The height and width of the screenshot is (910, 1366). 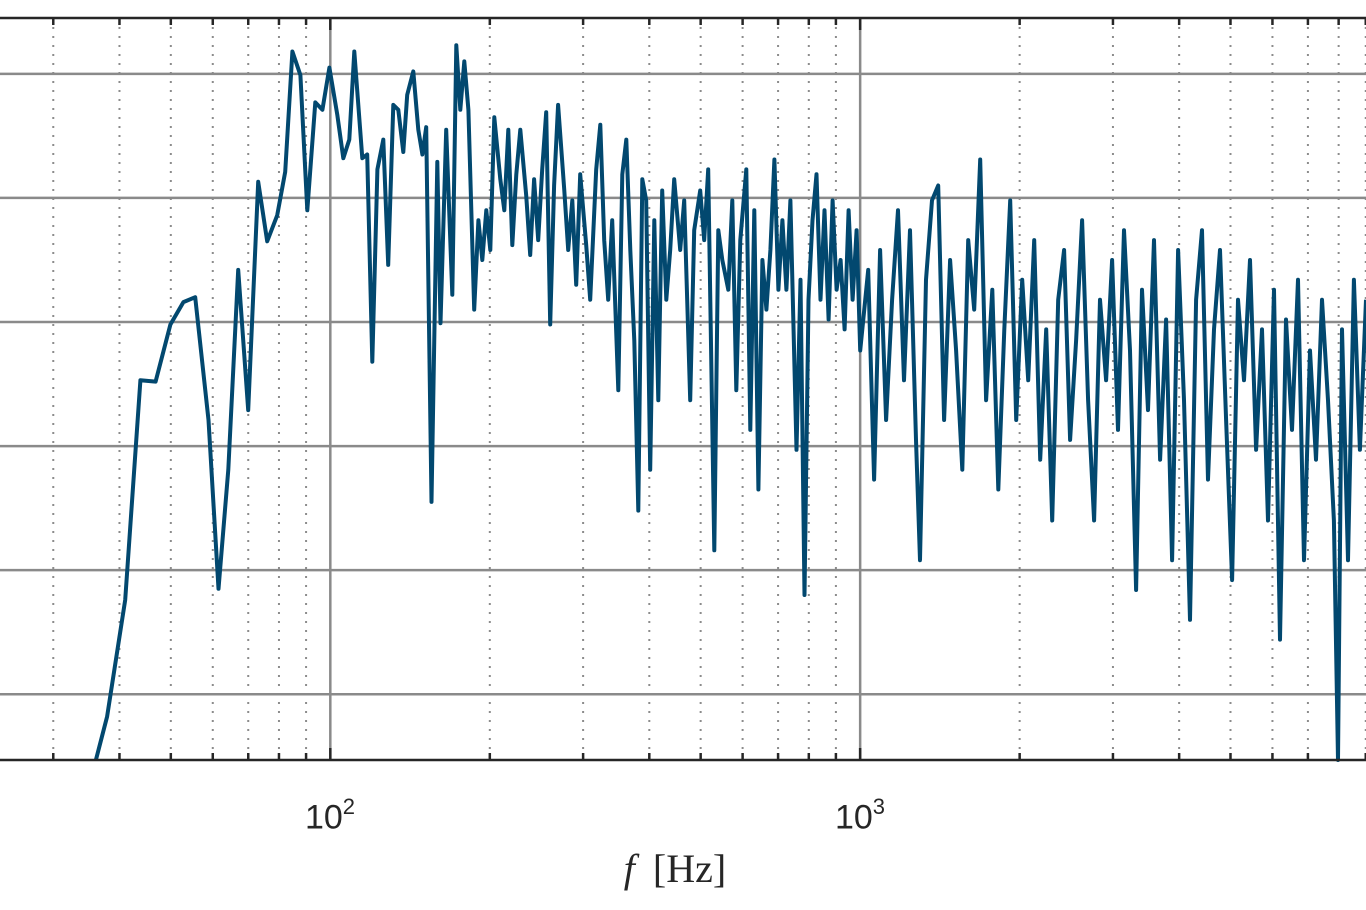 What do you see at coordinates (860, 815) in the screenshot?
I see `x-tick-label-1000: 10³` at bounding box center [860, 815].